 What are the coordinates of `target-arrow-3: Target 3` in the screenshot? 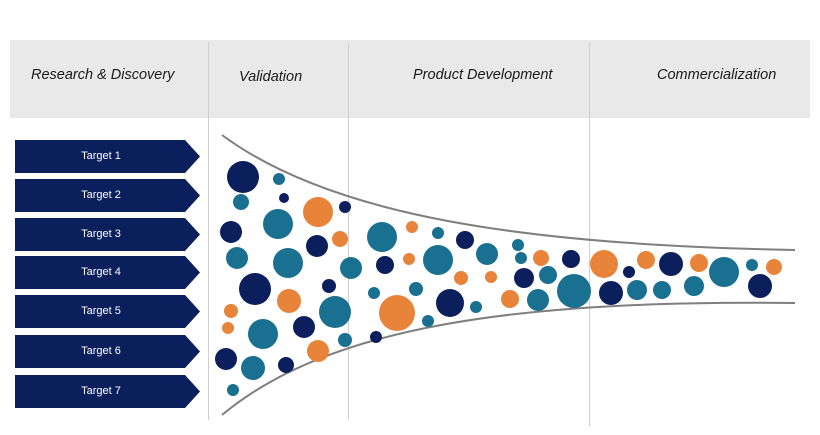 It's located at (107, 234).